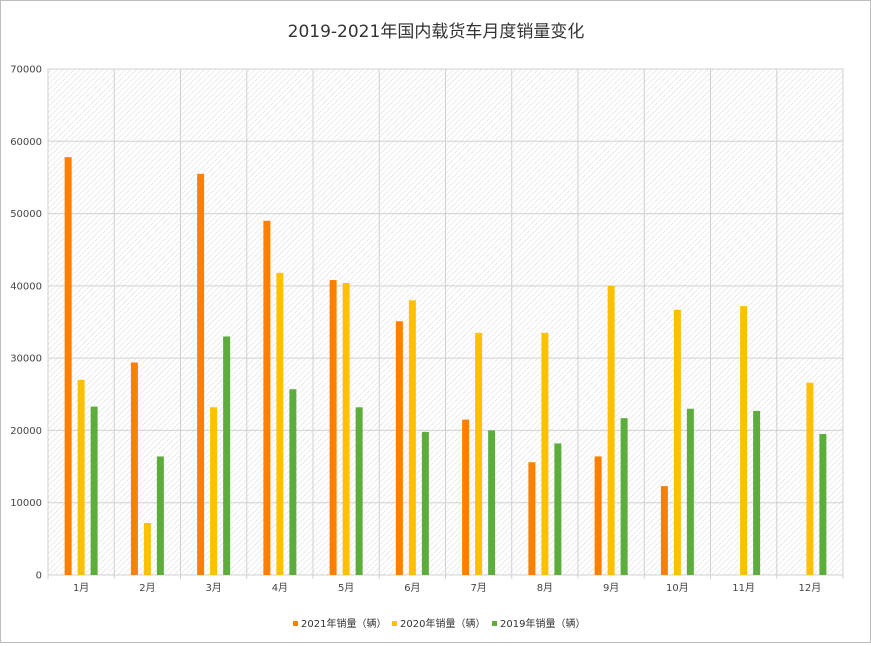  Describe the element at coordinates (598, 515) in the screenshot. I see `bar-9月-series-0` at that location.